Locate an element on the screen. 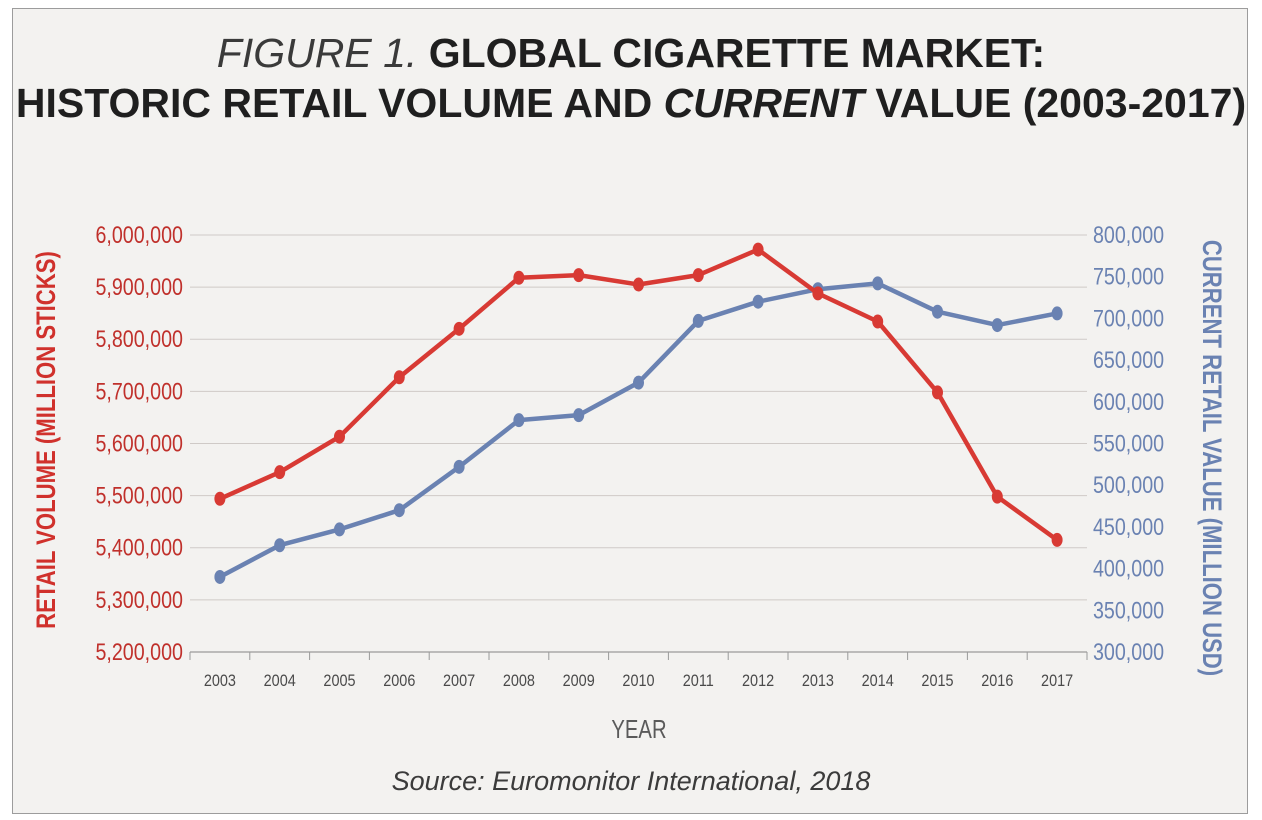  y-right-tick-label: 650,000 is located at coordinates (1128, 359).